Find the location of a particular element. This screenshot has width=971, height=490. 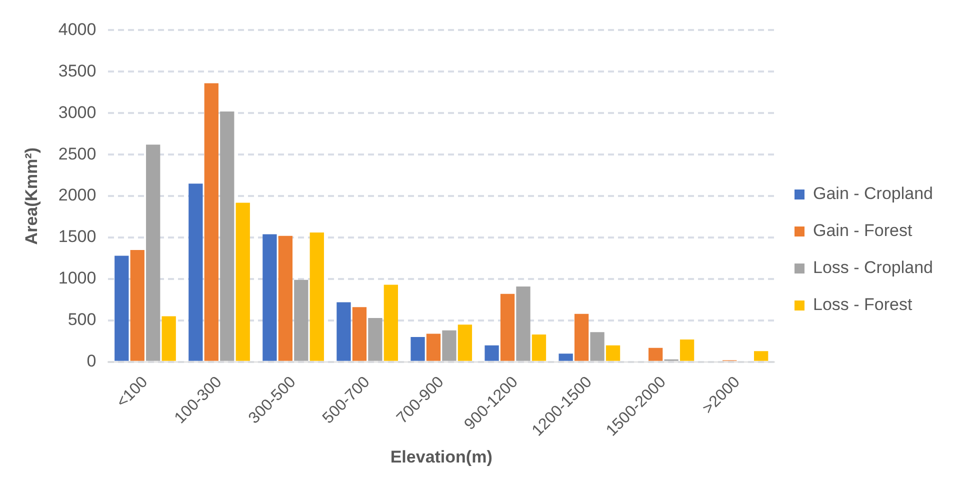

y-axis-title: Area(Kmm²) is located at coordinates (31, 196).